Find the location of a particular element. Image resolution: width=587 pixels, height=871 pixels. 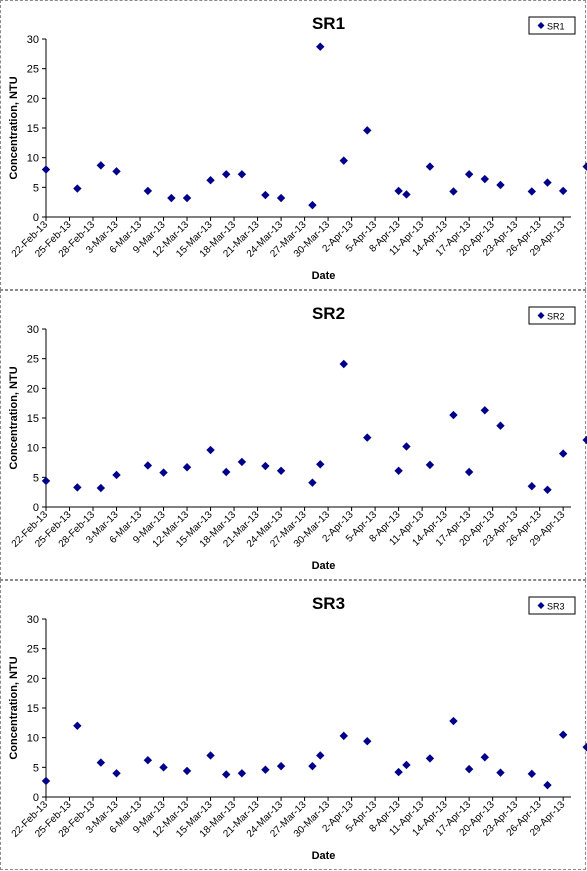

legend: SR1 is located at coordinates (552, 25).